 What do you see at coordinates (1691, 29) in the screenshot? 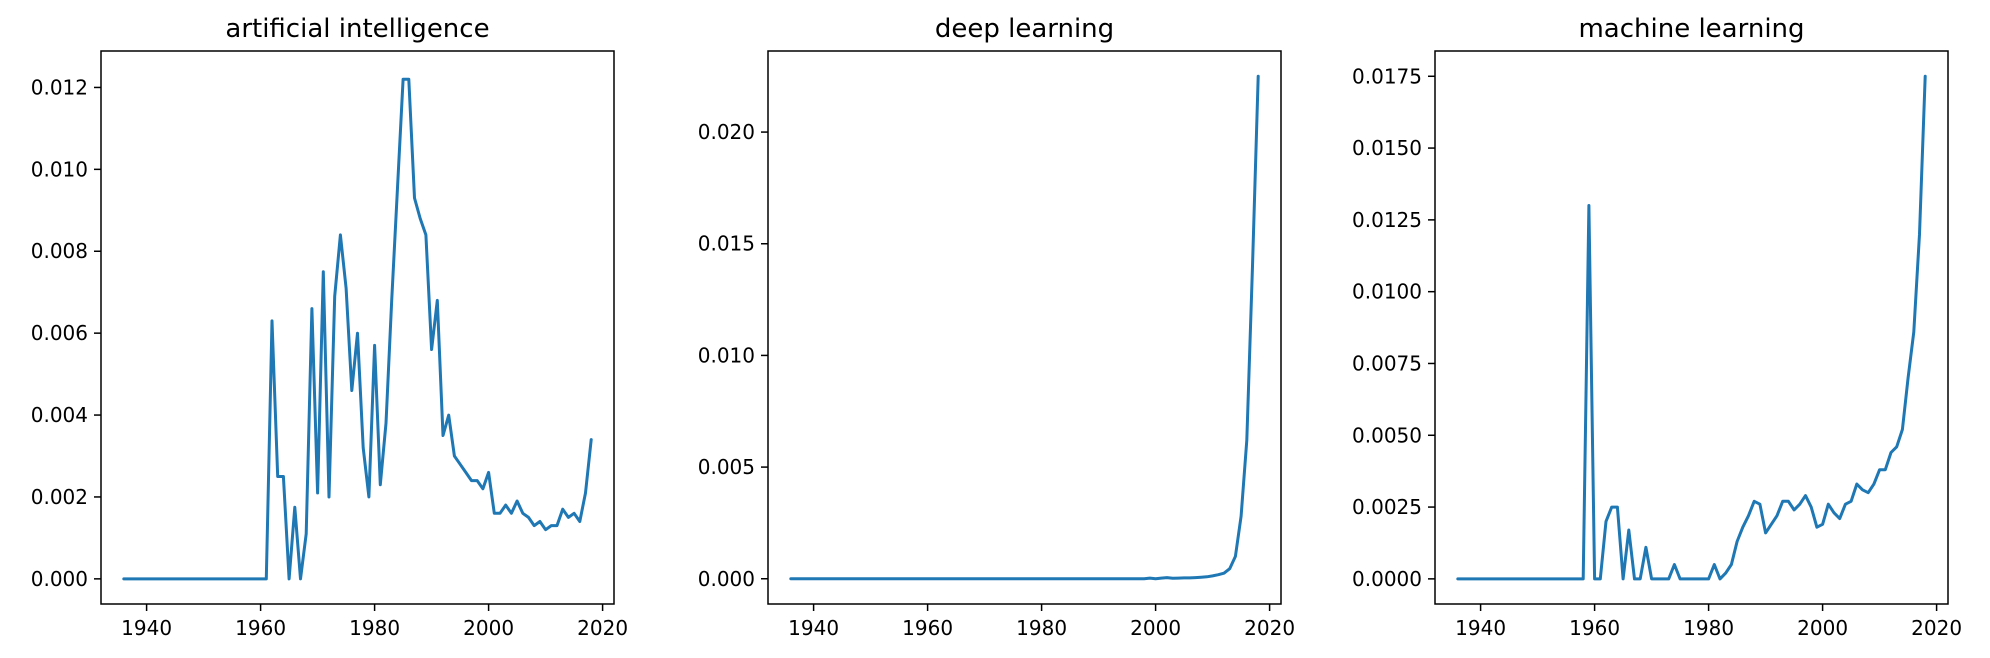
I see `chart-title: machine learning` at bounding box center [1691, 29].